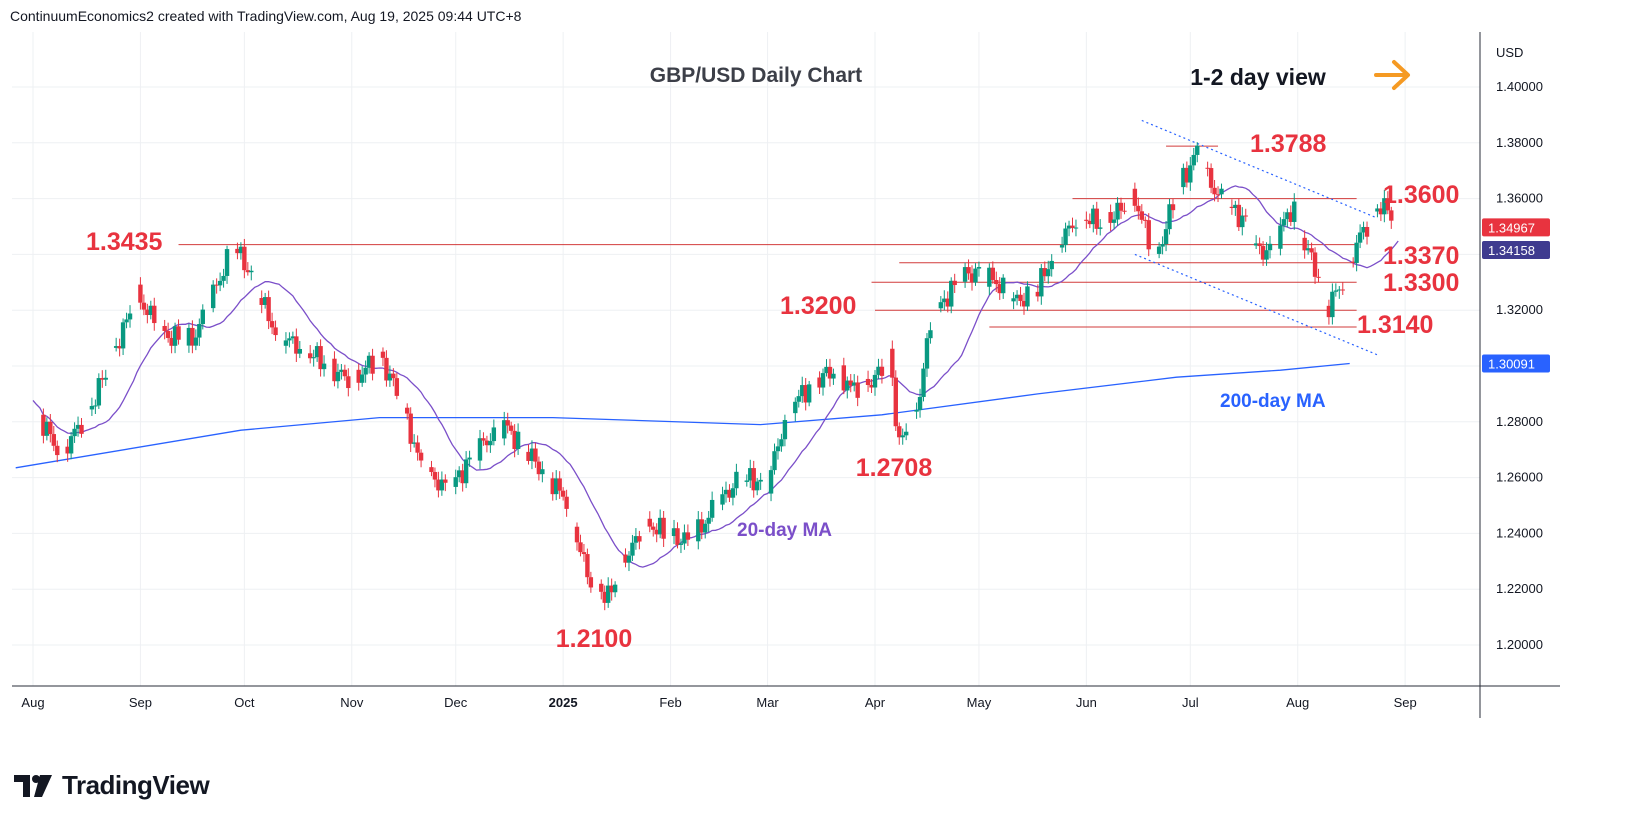  What do you see at coordinates (818, 306) in the screenshot?
I see `level-label: 1.3200` at bounding box center [818, 306].